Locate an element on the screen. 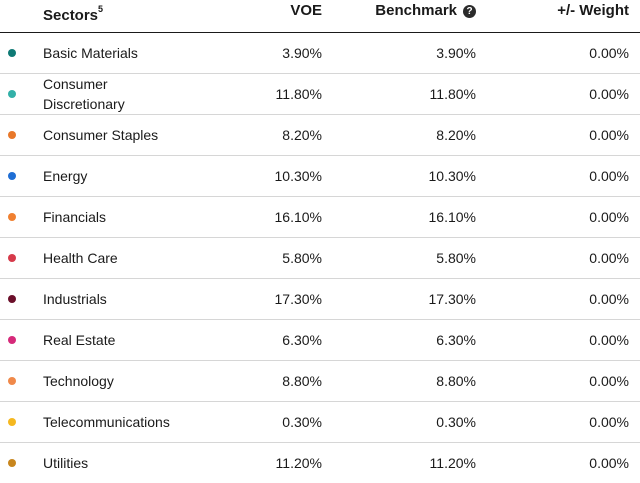  table-header: Sectors5 VOE Benchmark ? +/- Weight is located at coordinates (320, 16).